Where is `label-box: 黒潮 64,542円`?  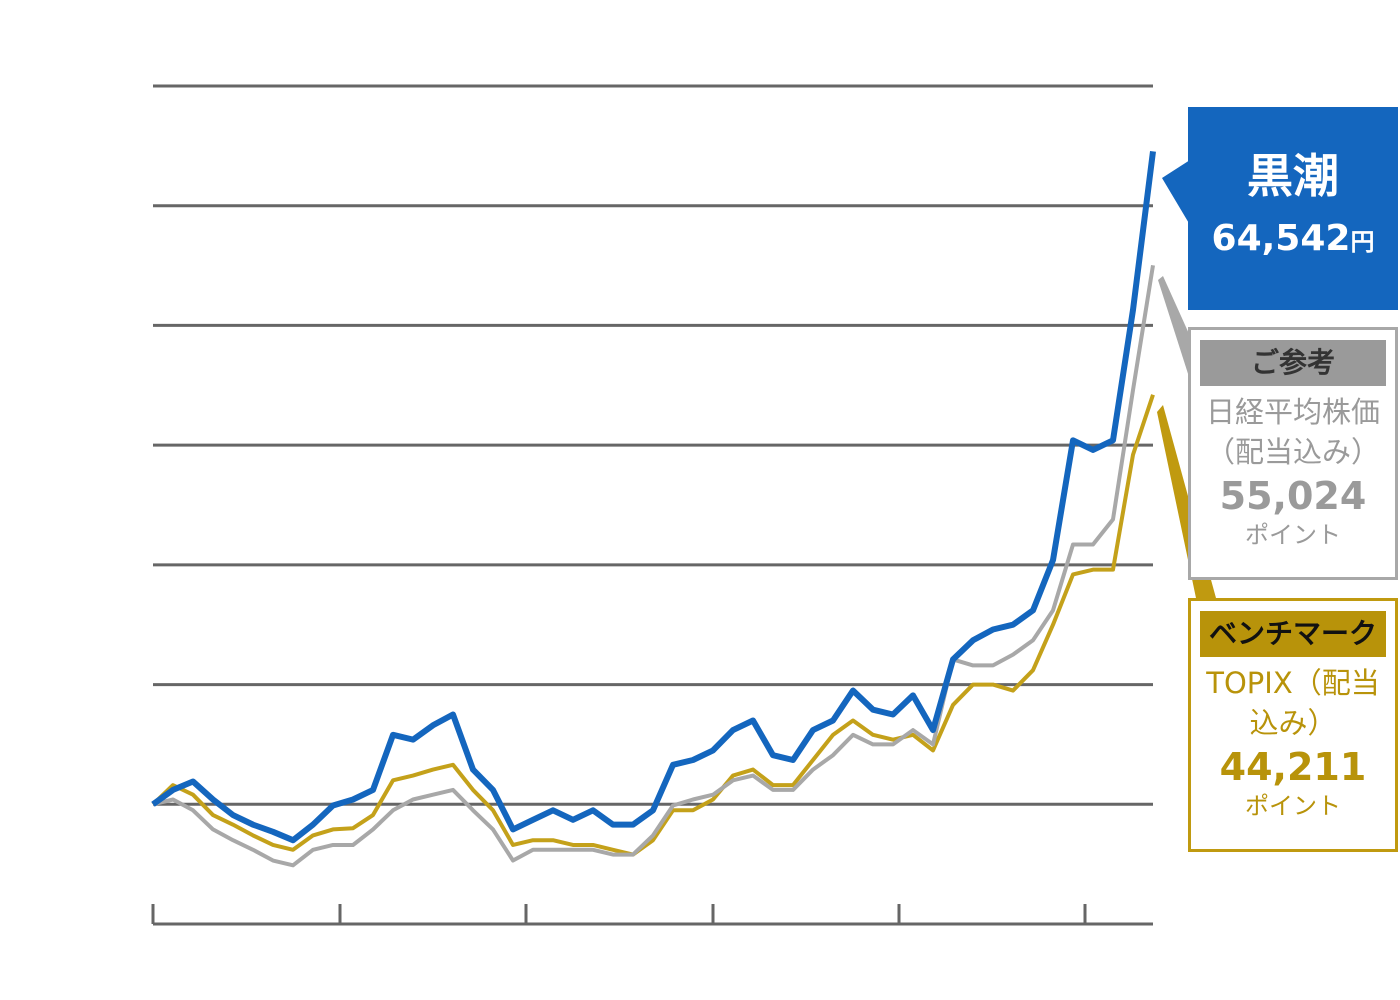 label-box: 黒潮 64,542円 is located at coordinates (1293, 208).